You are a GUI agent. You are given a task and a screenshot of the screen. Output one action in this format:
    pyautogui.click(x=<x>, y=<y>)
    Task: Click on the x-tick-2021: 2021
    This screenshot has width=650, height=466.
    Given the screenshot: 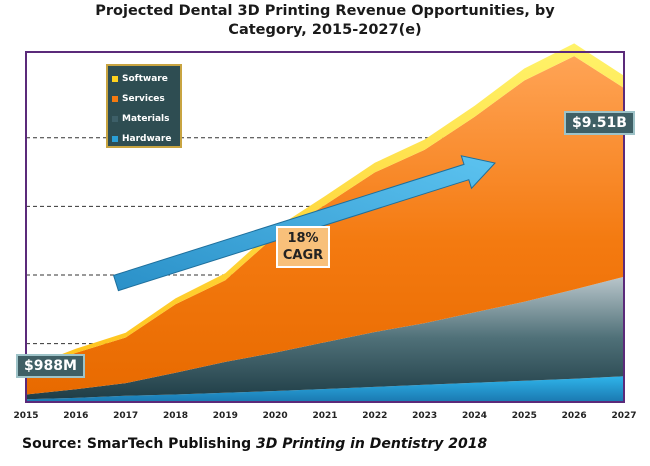 What is the action you would take?
    pyautogui.click(x=324, y=416)
    